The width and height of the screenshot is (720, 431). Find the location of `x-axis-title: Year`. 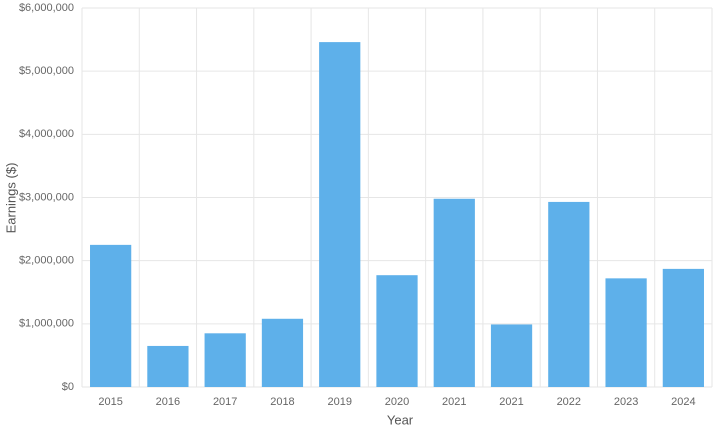

x-axis-title: Year is located at coordinates (400, 419).